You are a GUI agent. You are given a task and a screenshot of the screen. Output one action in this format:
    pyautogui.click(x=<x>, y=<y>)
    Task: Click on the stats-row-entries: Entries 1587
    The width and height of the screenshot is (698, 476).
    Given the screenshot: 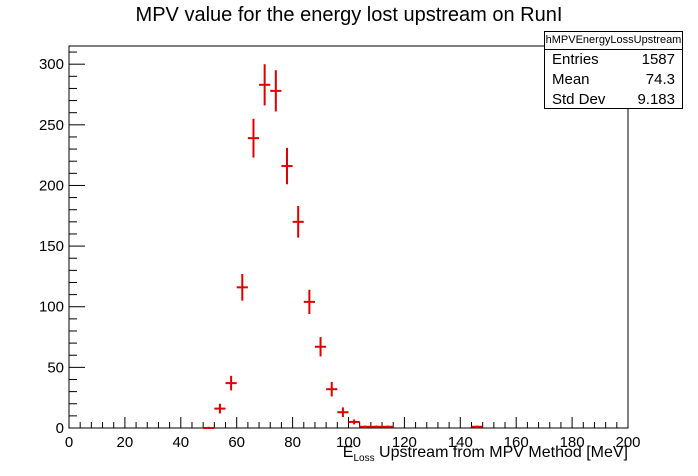 What is the action you would take?
    pyautogui.click(x=613, y=60)
    